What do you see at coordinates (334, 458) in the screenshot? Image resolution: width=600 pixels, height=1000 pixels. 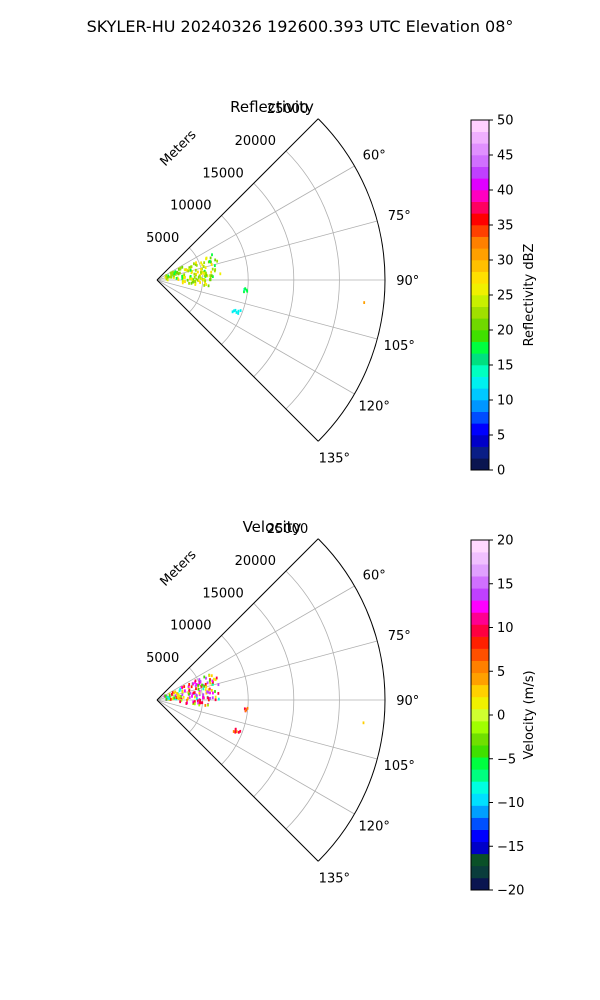 I see `azimuth-tick-label: 135°` at bounding box center [334, 458].